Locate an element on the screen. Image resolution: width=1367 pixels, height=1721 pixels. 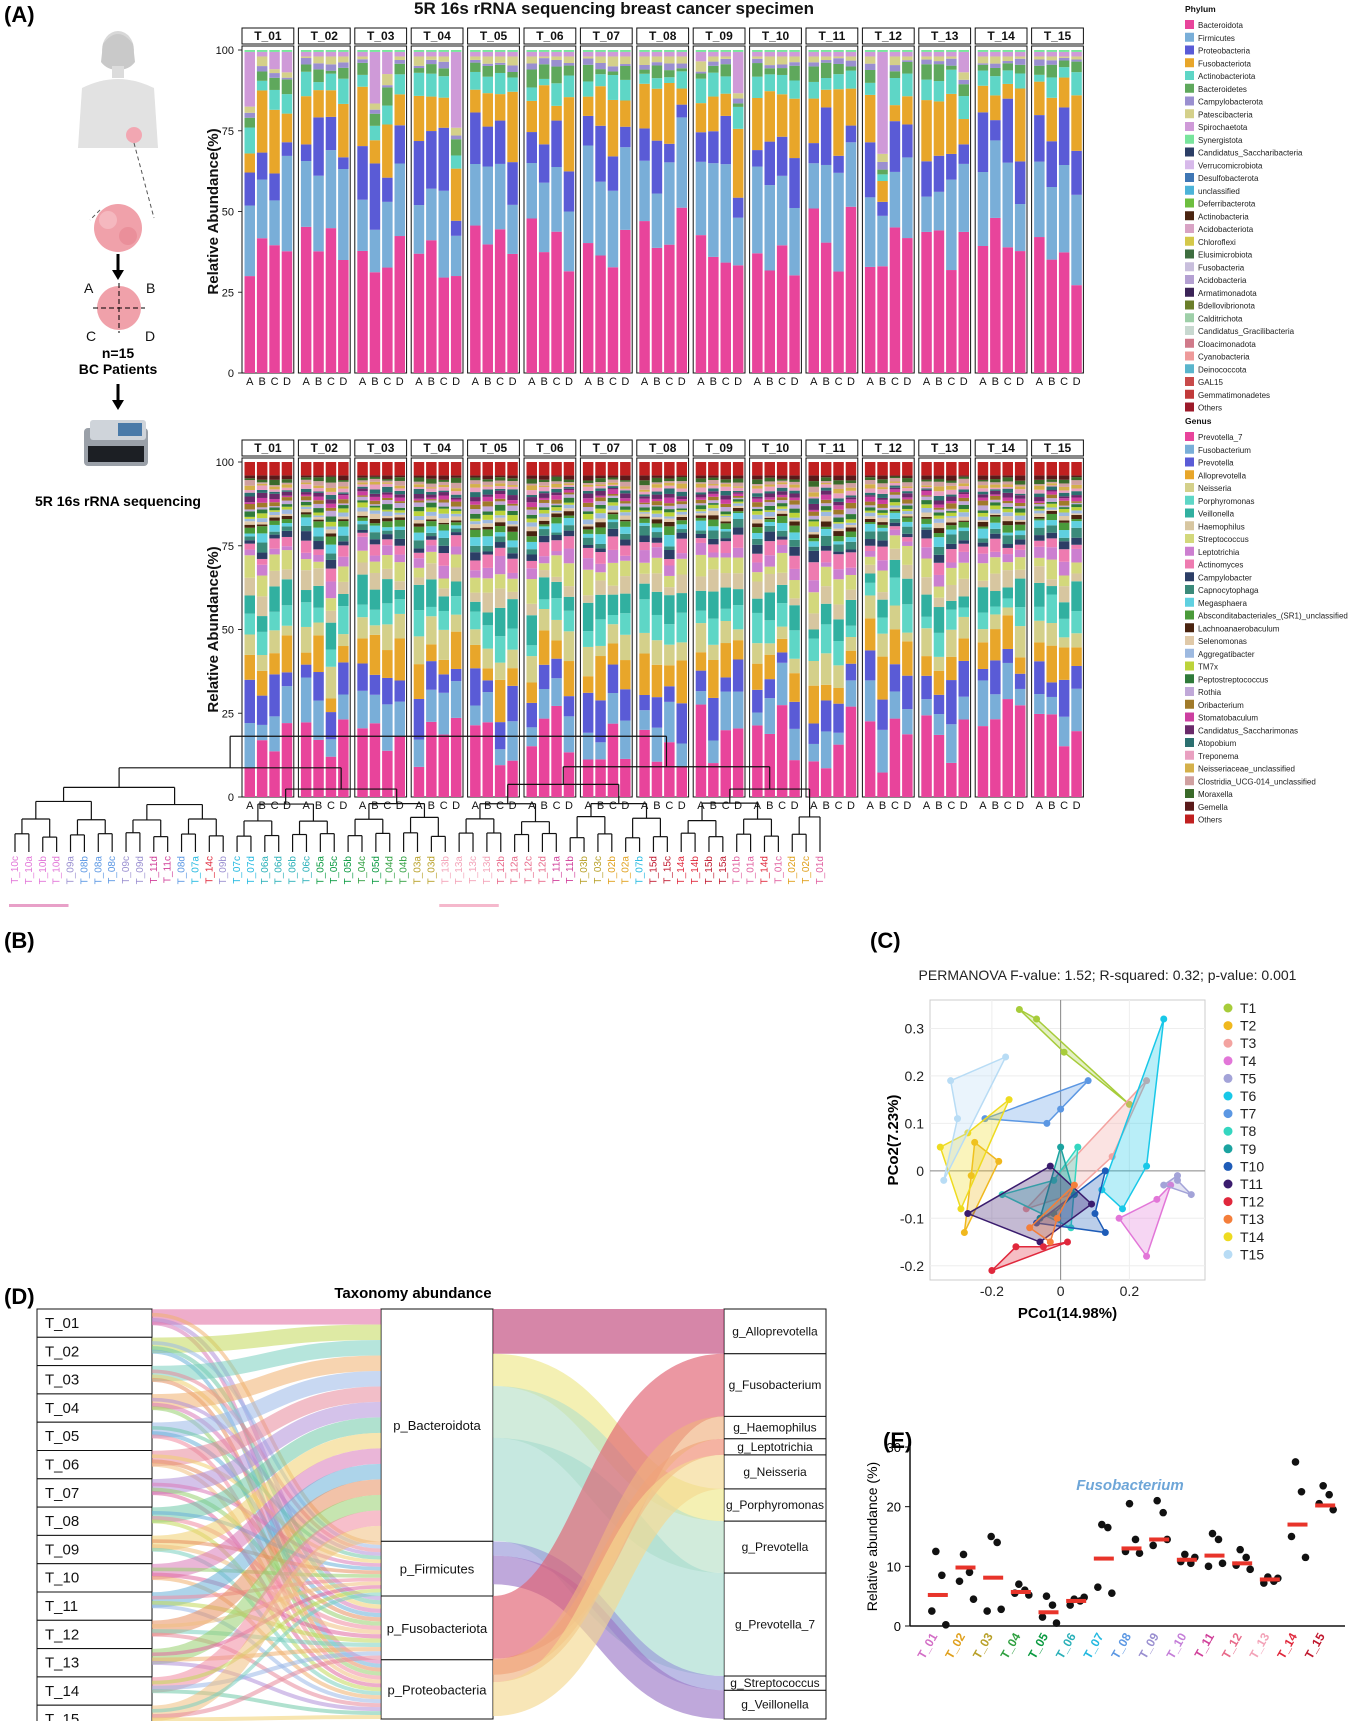
sample-dot is located at coordinates (1163, 1512).